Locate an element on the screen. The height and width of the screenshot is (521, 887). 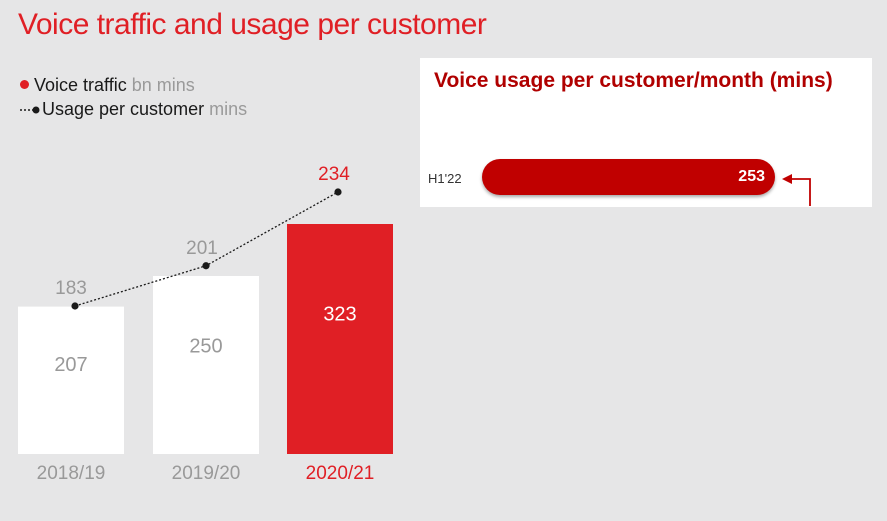
usage-value-label: 234 is located at coordinates (334, 174).